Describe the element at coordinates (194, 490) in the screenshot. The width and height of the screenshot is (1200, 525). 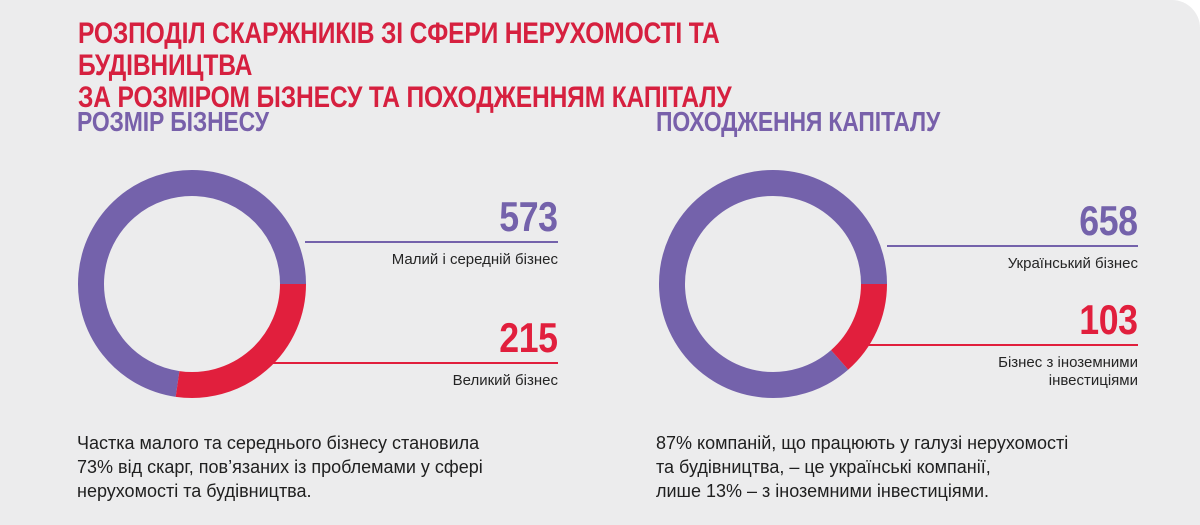
I see `business-size-description-line-3: нерухомості та будівництва.` at that location.